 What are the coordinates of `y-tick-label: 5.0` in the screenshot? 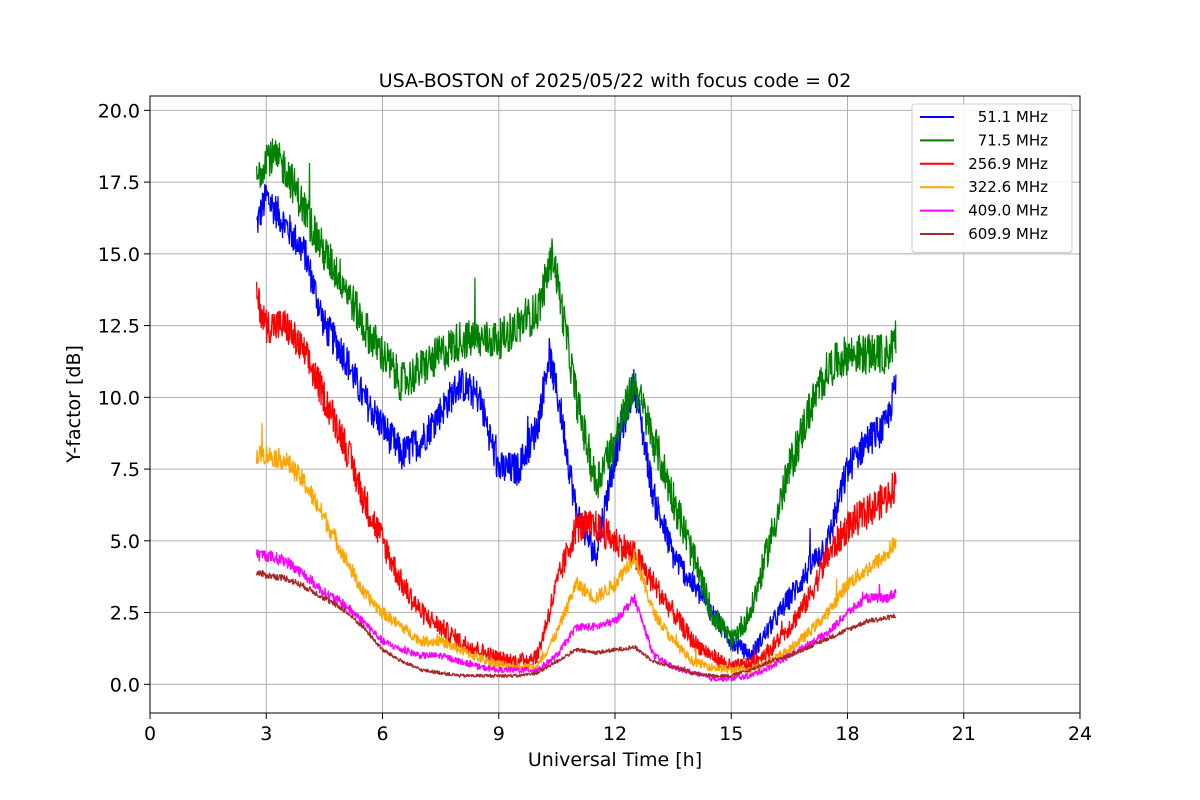 It's located at (125, 542).